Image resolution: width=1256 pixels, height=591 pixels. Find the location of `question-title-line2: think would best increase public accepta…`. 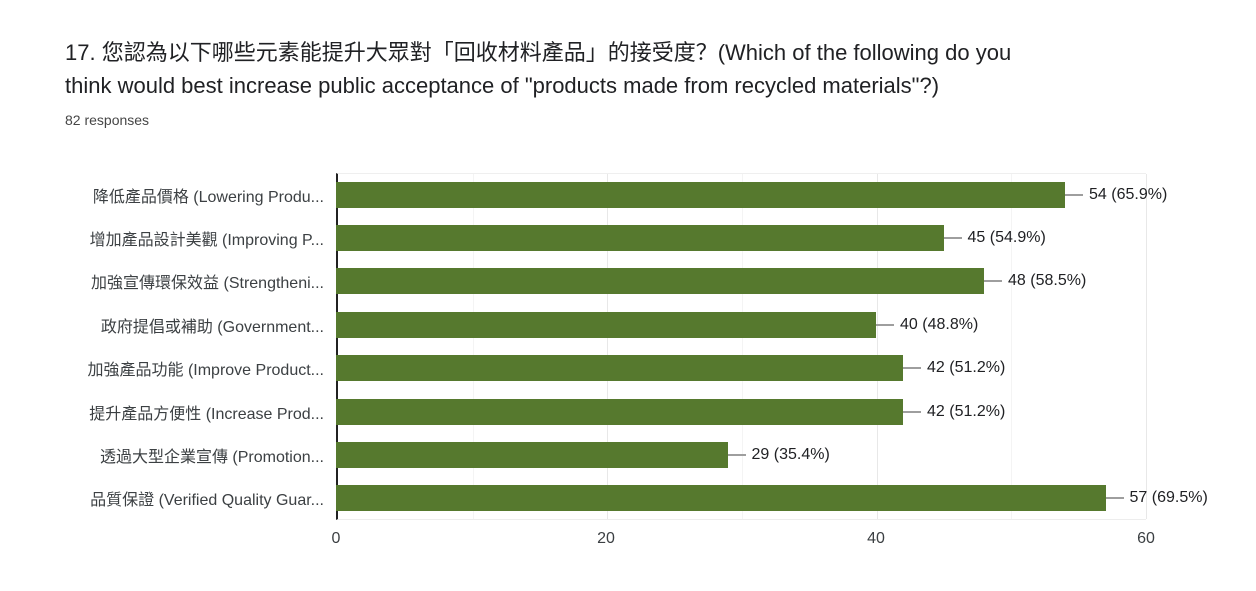

question-title-line2: think would best increase public accepta… is located at coordinates (502, 85).